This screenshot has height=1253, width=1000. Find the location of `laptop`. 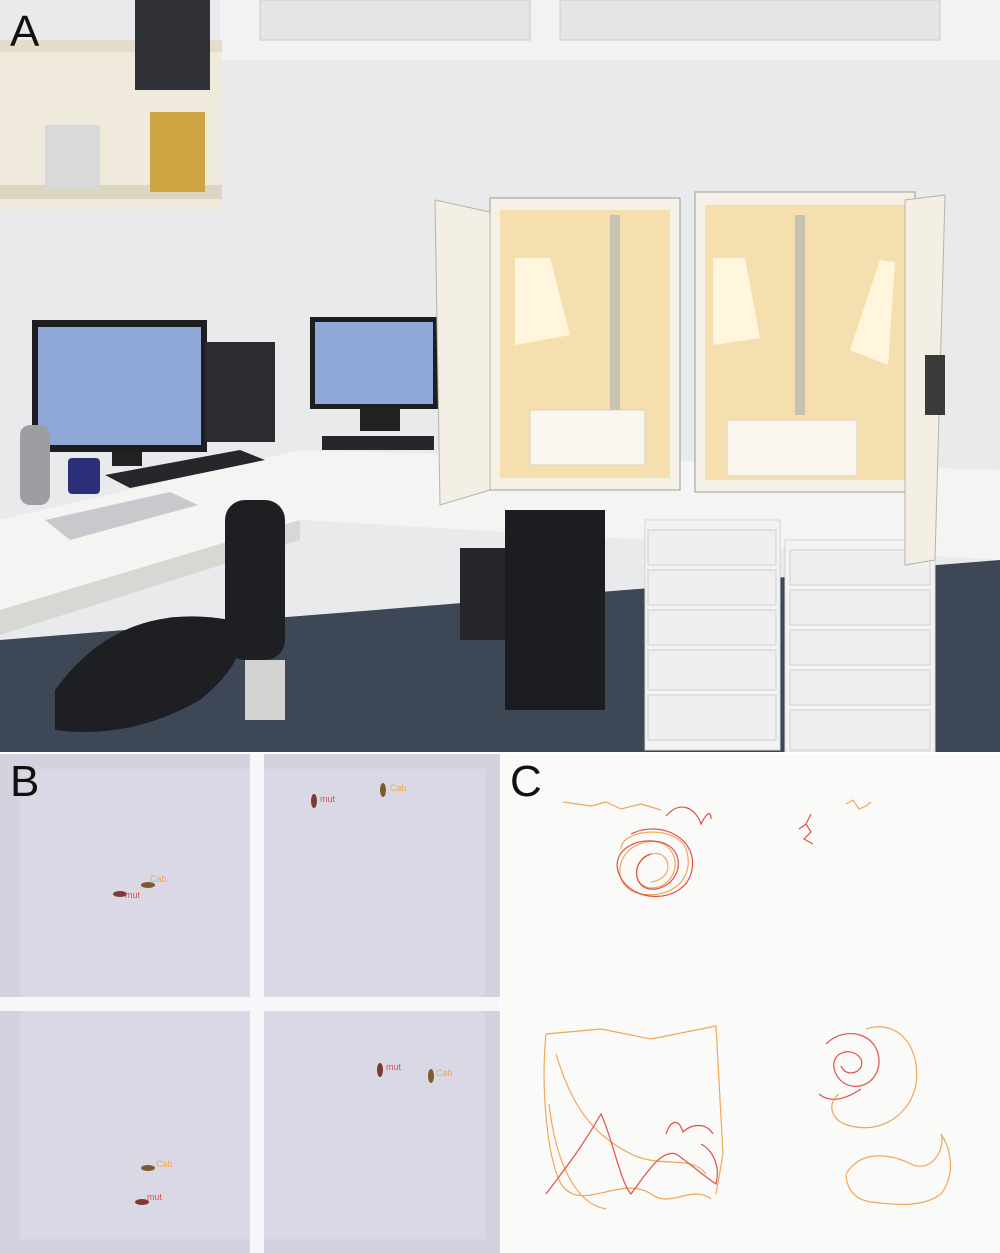

laptop is located at coordinates (121, 516).